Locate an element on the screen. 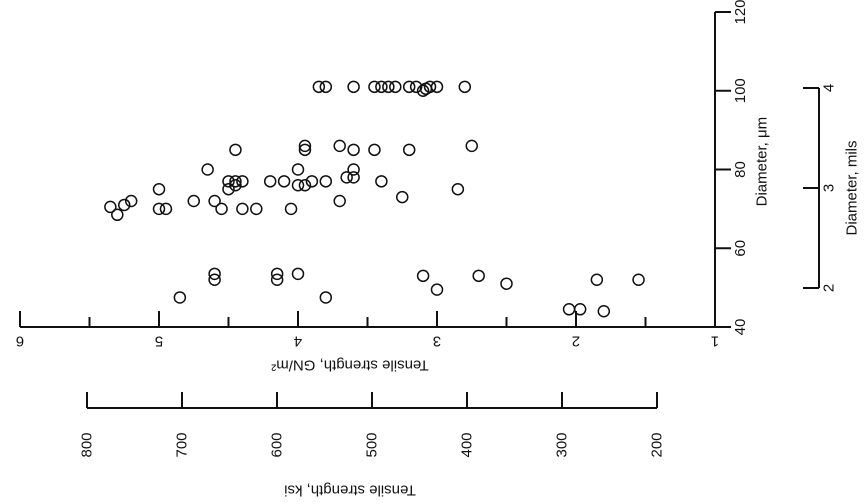 The height and width of the screenshot is (504, 867). mils-tick-label-3: 3 is located at coordinates (829, 188).